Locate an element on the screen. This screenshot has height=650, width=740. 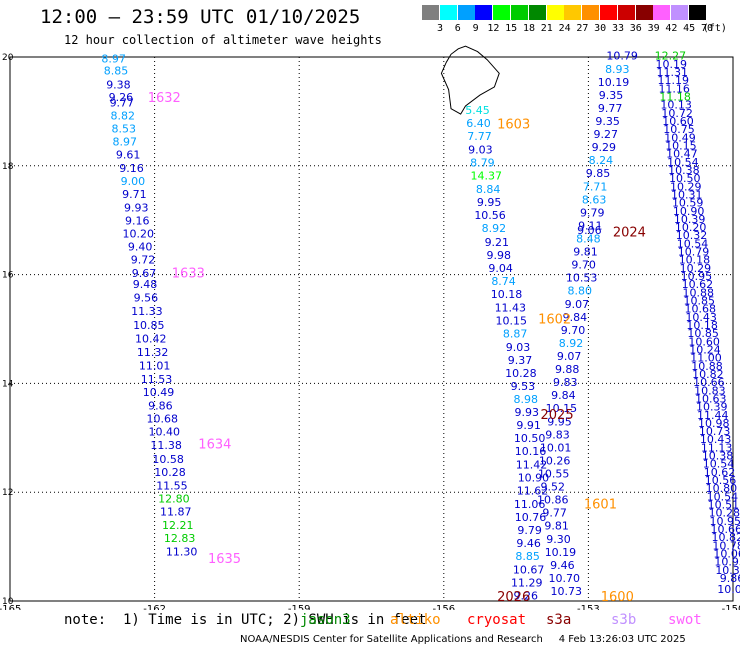
wave-height-value: 11.42 is located at coordinates (532, 464).